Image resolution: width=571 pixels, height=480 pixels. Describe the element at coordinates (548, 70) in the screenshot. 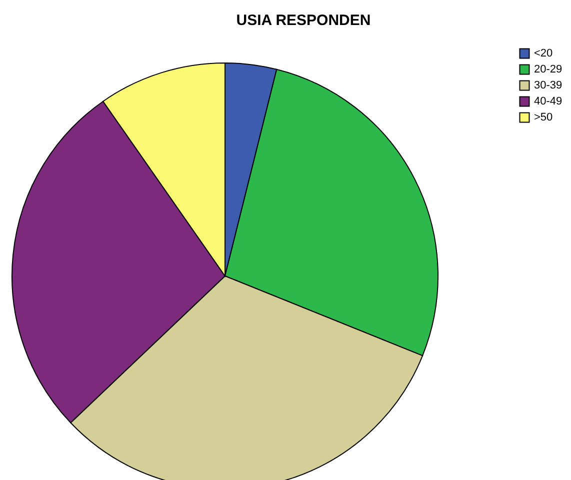

I see `legend-label: 20-29` at that location.